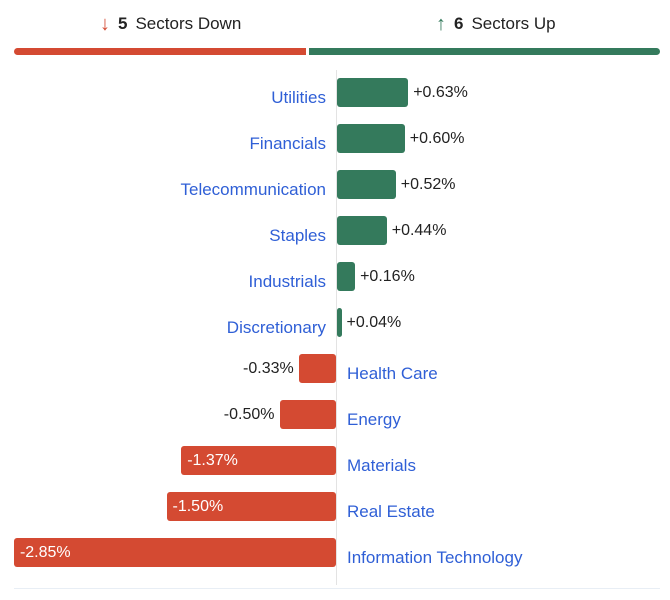  I want to click on value-label: -2.85%, so click(45, 552).